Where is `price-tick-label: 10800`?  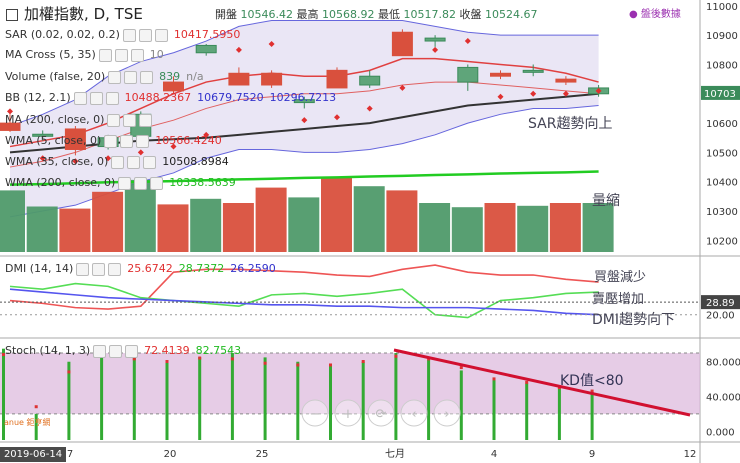
price-tick-label: 10800 is located at coordinates (722, 65).